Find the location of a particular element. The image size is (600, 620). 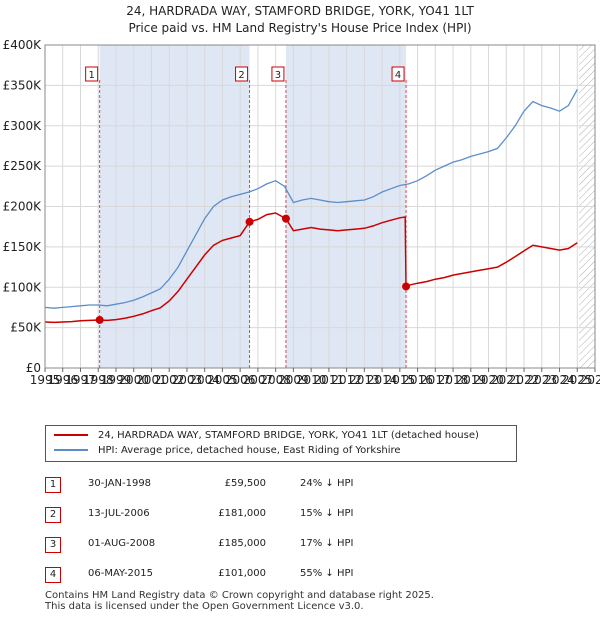

sale-price: £59,500 is located at coordinates (245, 483).